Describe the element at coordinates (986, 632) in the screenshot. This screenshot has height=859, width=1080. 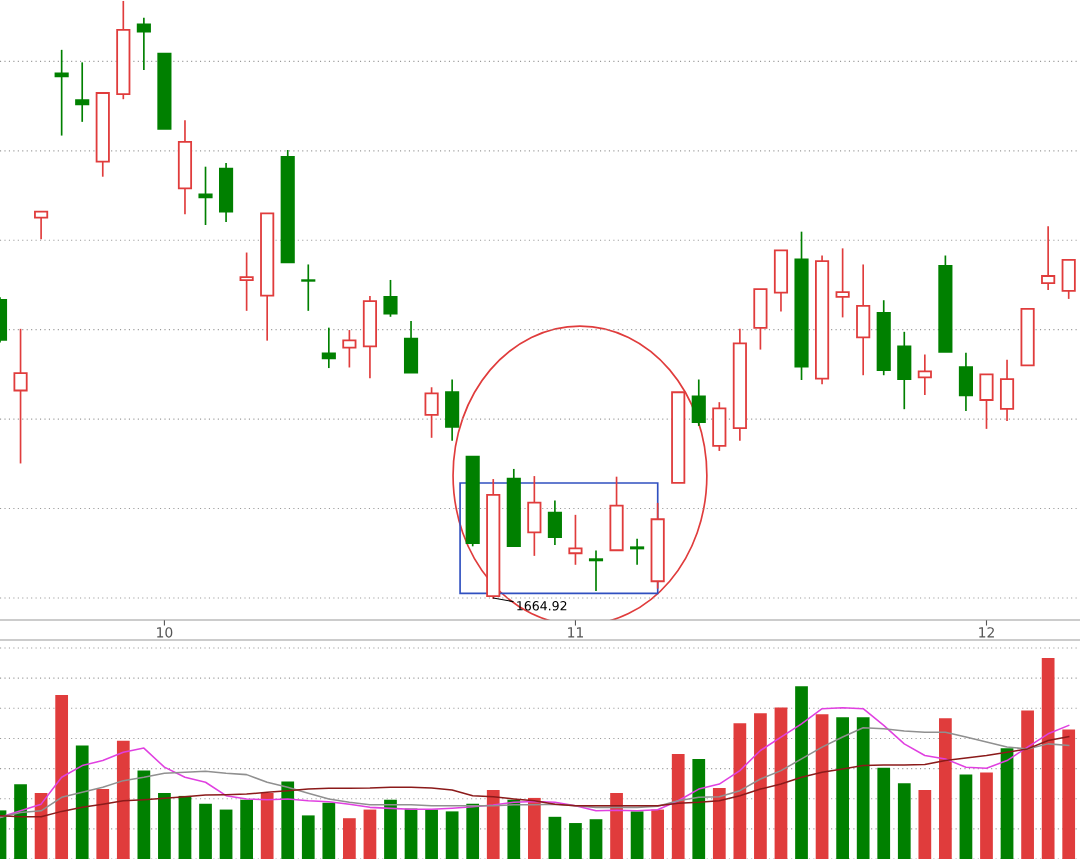
I see `x-tick-label: 12` at that location.